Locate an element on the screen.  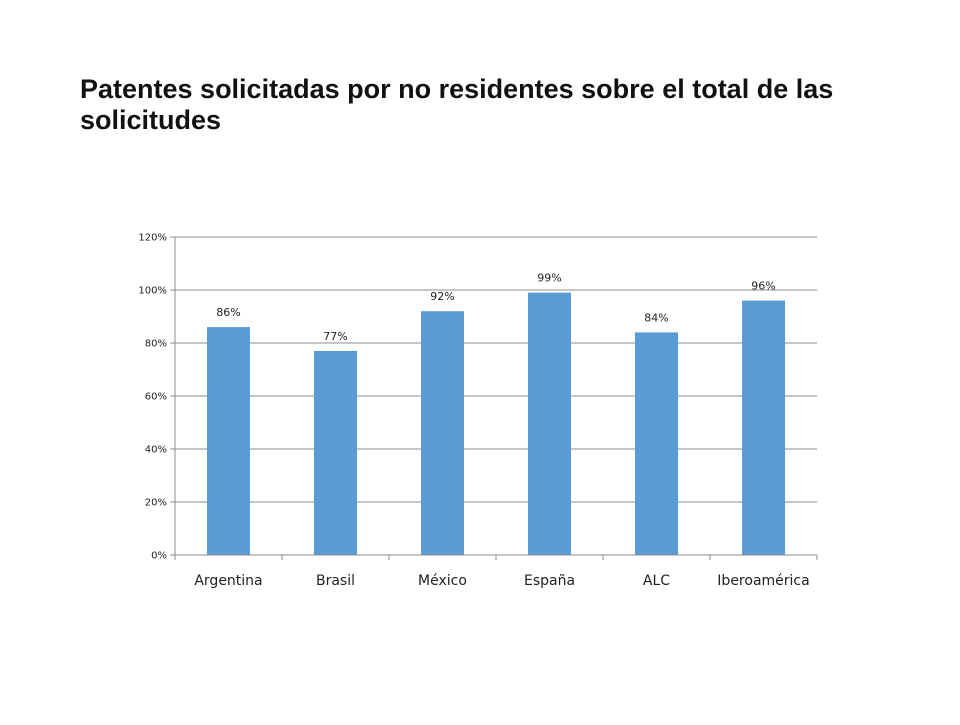
category-label: Brasil is located at coordinates (335, 581).